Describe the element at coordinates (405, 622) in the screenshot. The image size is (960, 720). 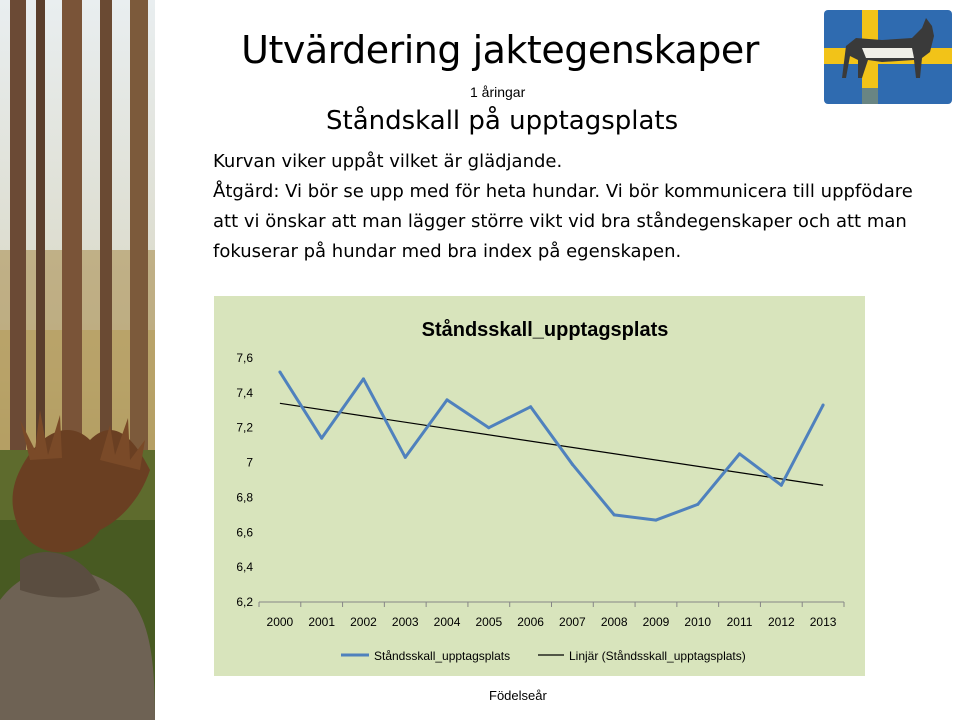
I see `x-tick-label: 2003` at that location.